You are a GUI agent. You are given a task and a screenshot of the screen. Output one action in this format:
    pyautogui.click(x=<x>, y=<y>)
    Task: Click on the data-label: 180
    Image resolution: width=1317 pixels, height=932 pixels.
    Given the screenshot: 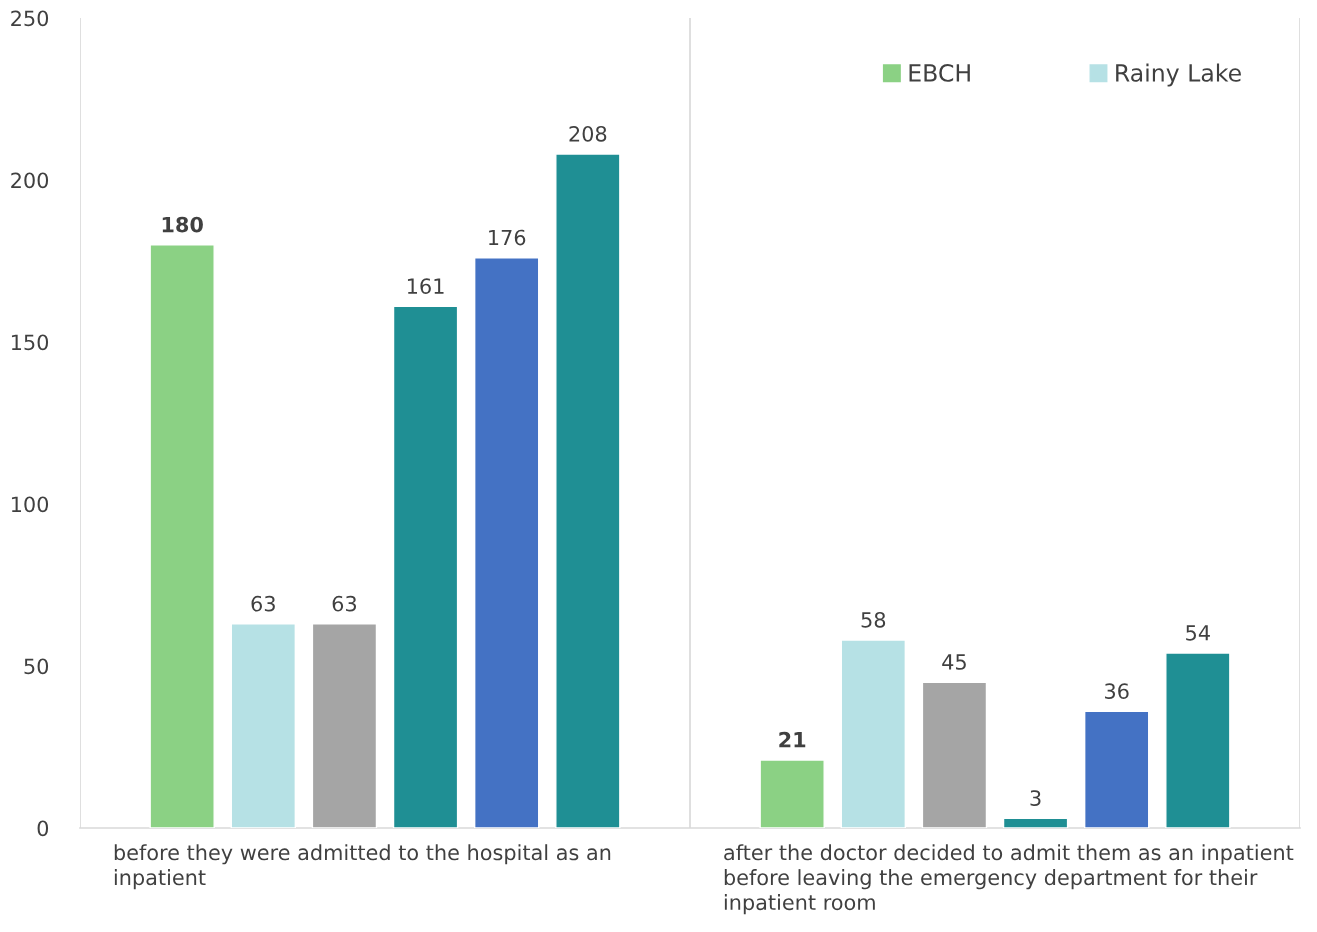 What is the action you would take?
    pyautogui.click(x=182, y=224)
    